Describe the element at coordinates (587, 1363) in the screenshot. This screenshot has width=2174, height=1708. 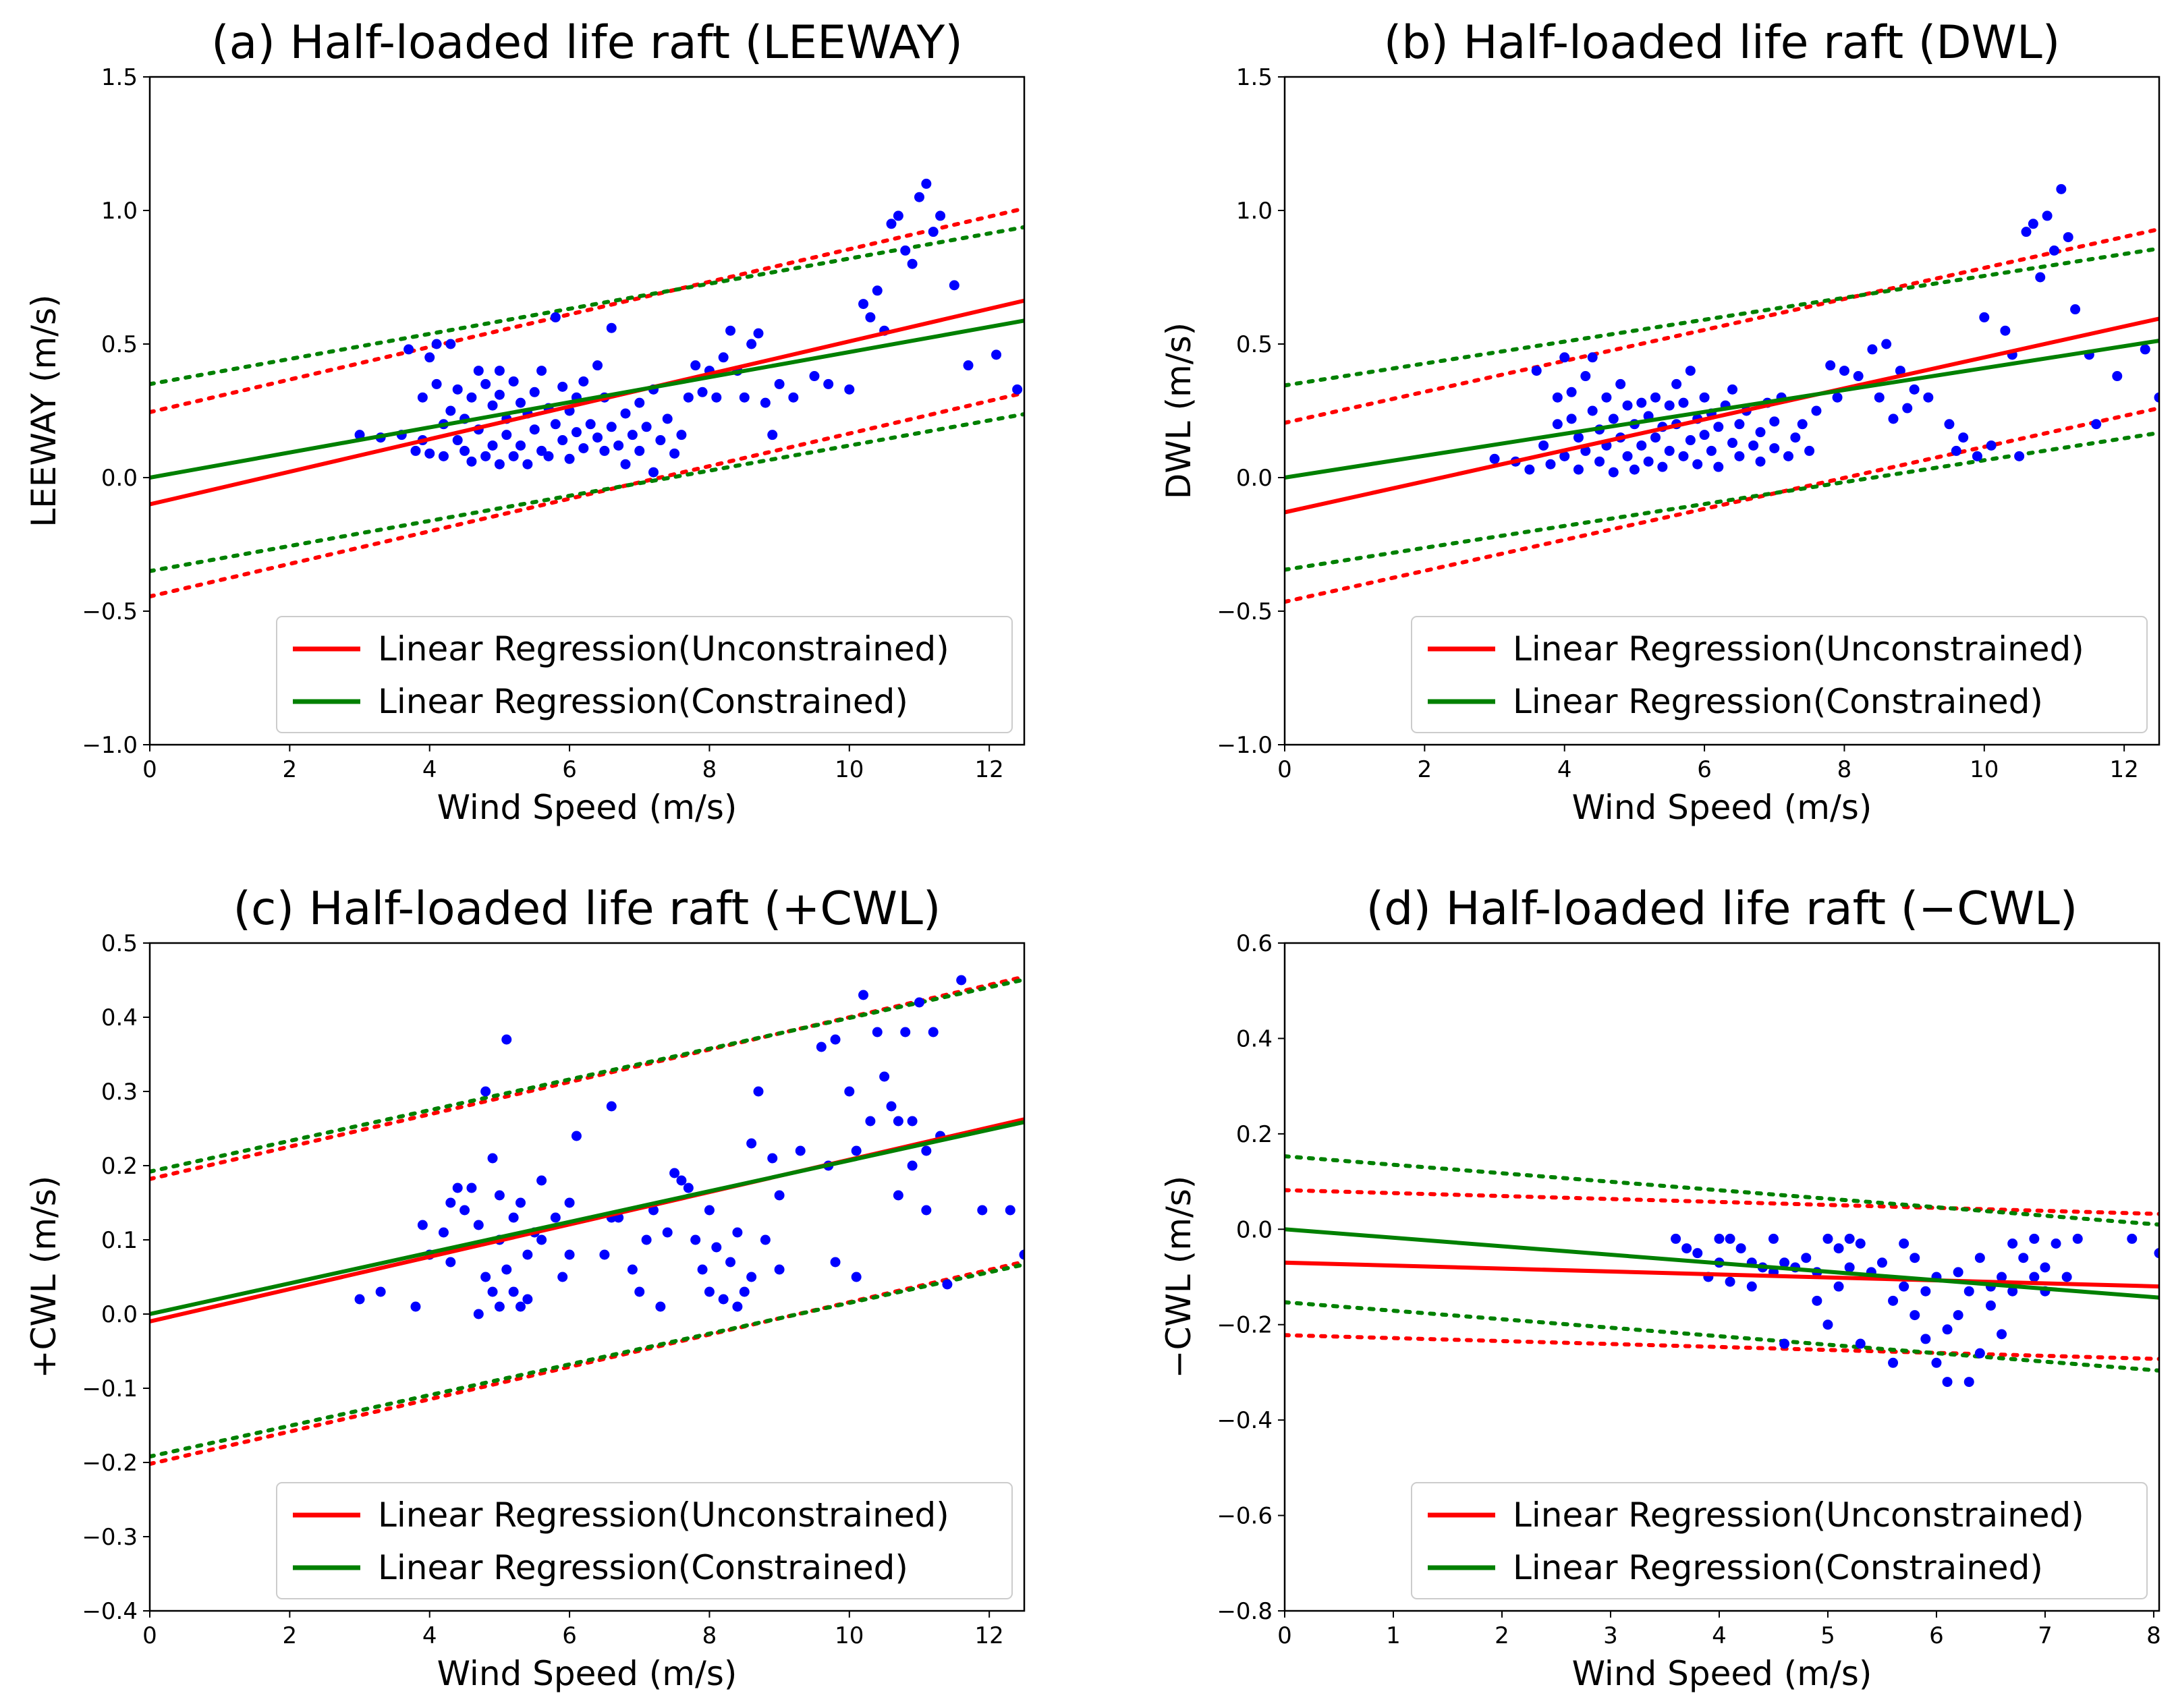
I see `lower-band-unconstrained` at that location.